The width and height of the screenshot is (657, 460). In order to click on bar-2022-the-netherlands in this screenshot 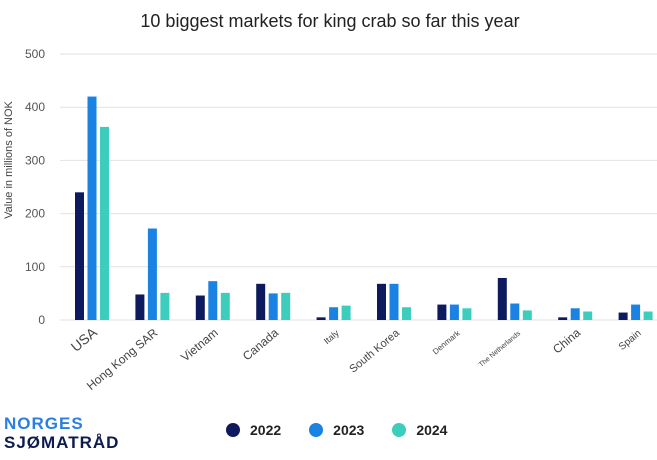, I will do `click(502, 298)`.